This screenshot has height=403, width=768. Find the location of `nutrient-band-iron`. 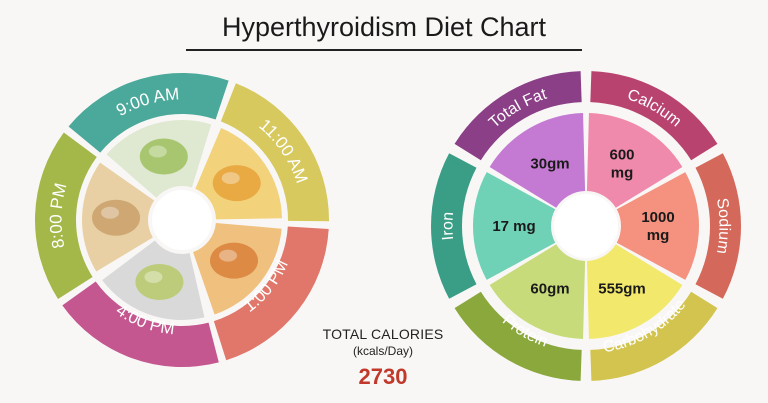

nutrient-band-iron is located at coordinates (453, 226).